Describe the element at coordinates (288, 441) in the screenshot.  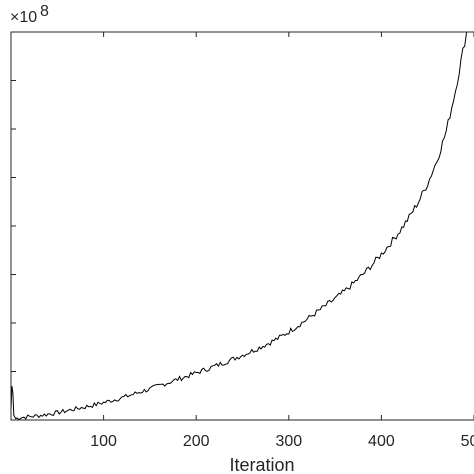
I see `x-tick-label: 300` at that location.